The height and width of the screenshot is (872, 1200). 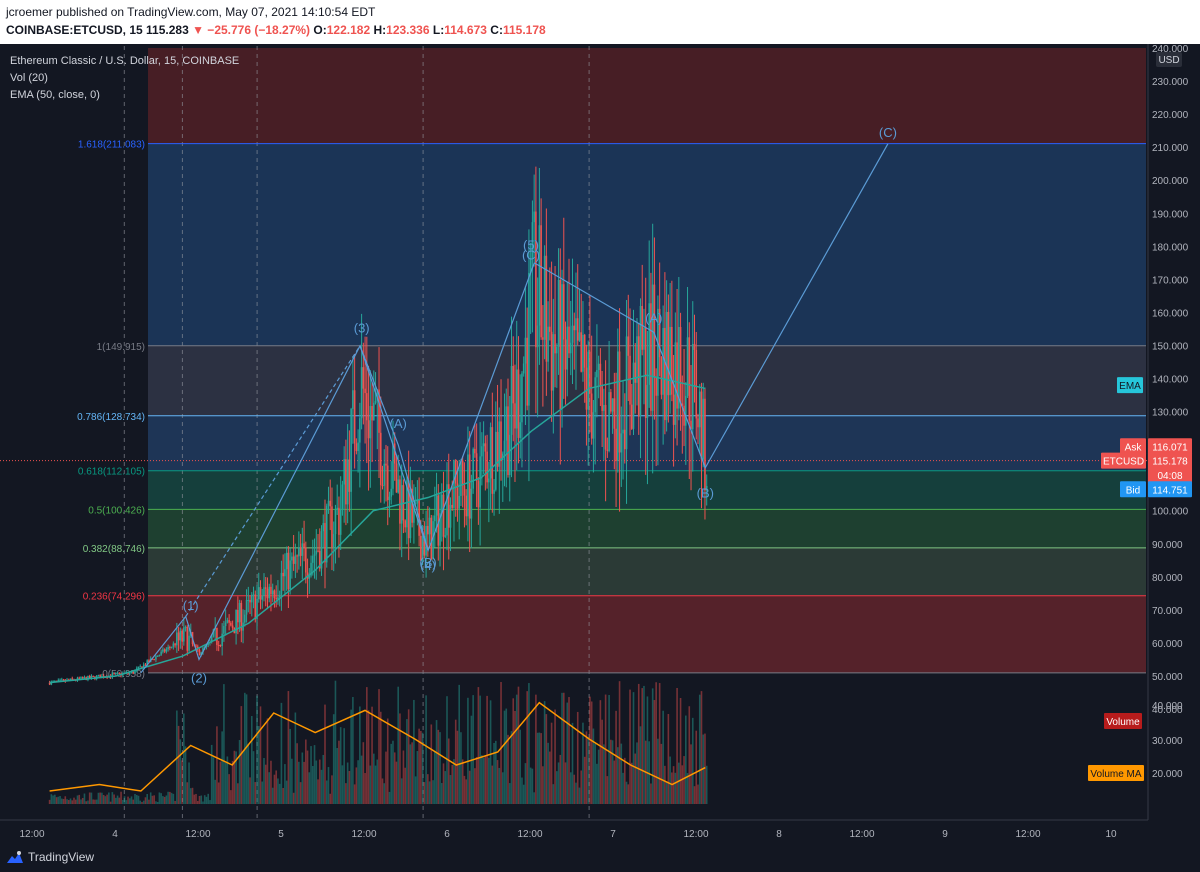 What do you see at coordinates (50, 857) in the screenshot?
I see `tradingview-brand: TradingView` at bounding box center [50, 857].